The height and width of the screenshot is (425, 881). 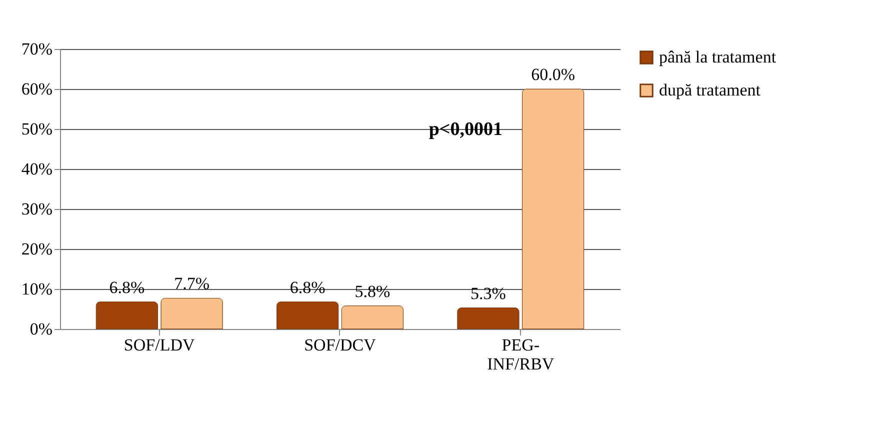 I want to click on legend-label: până la tratament, so click(x=717, y=57).